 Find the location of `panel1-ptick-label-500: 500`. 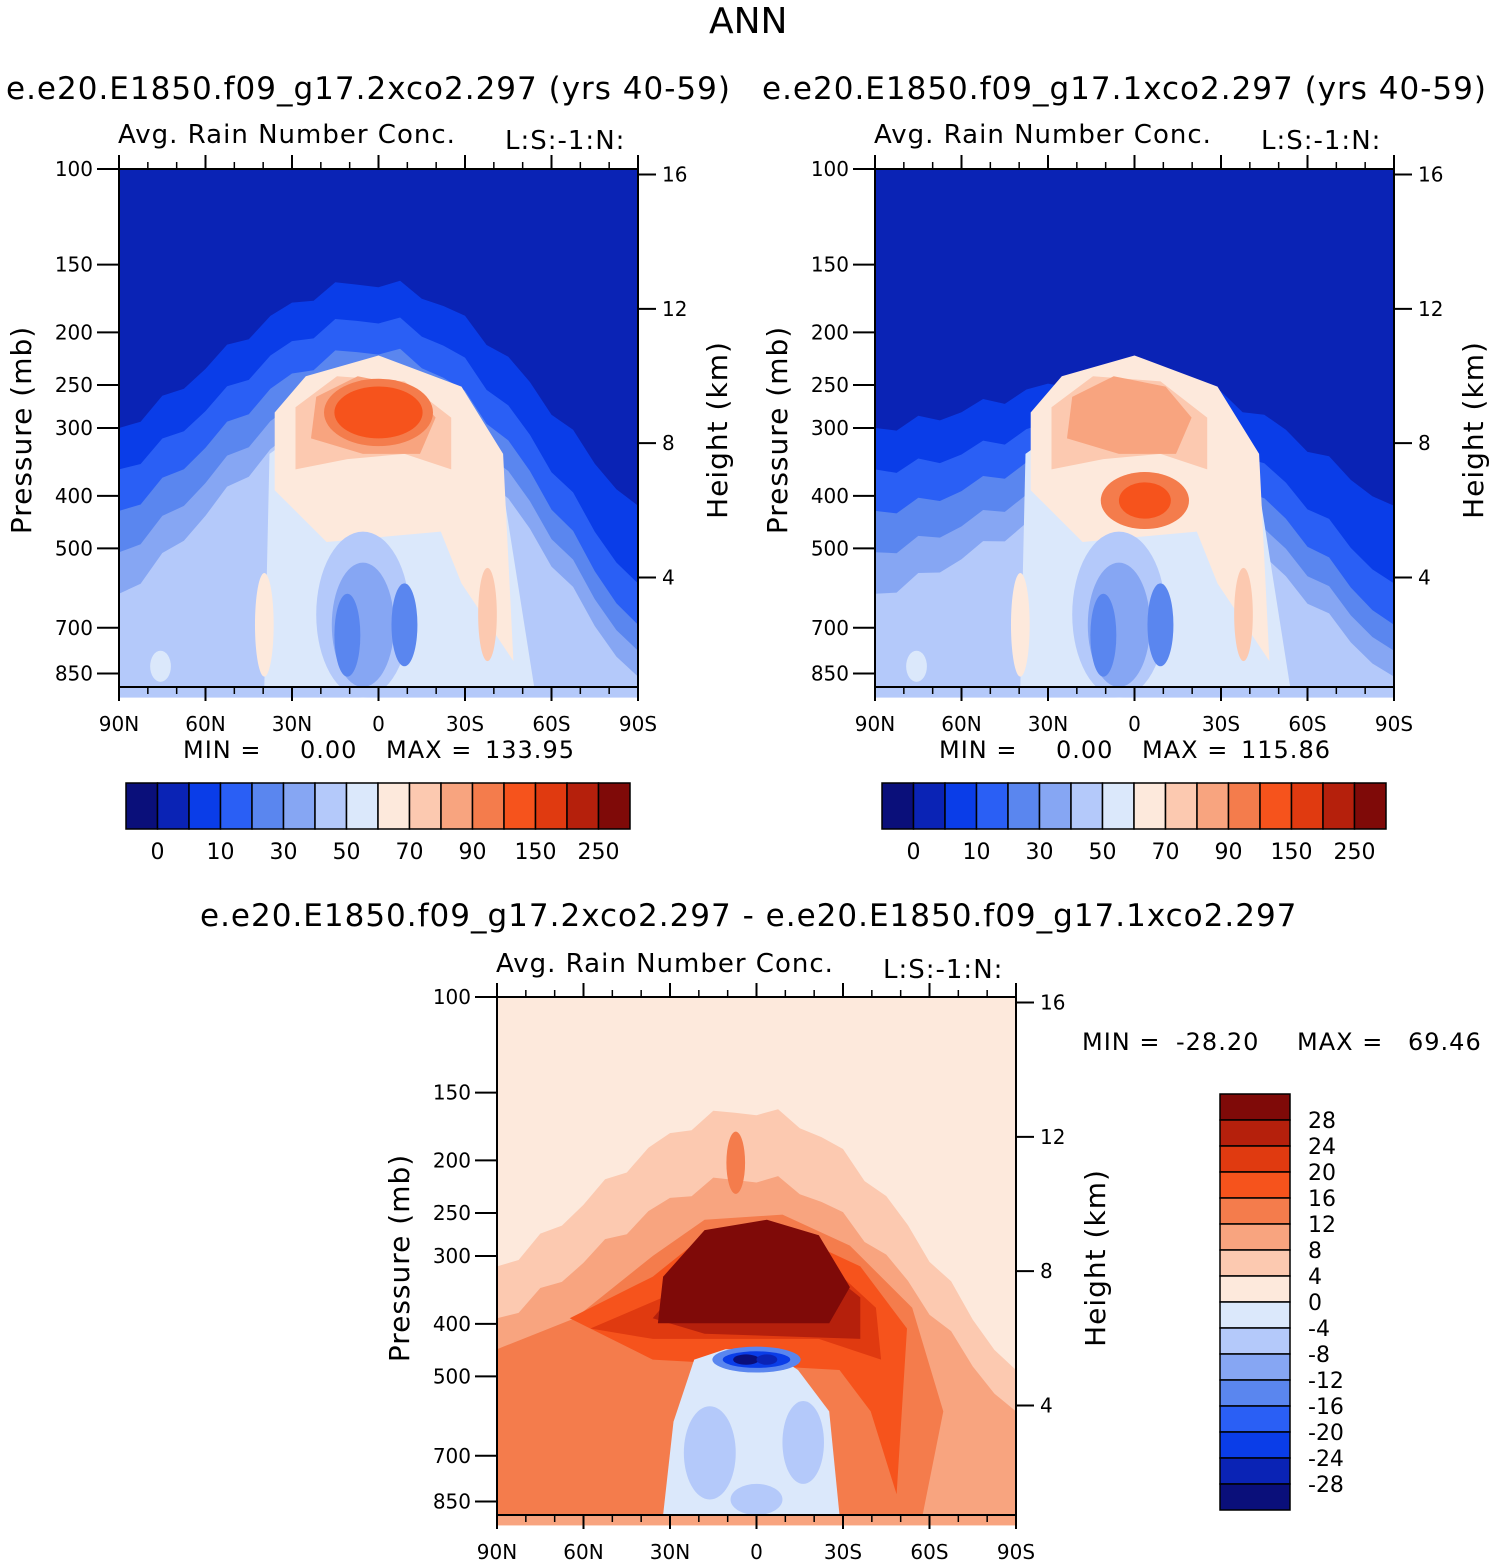

panel1-ptick-label-500: 500 is located at coordinates (74, 548).